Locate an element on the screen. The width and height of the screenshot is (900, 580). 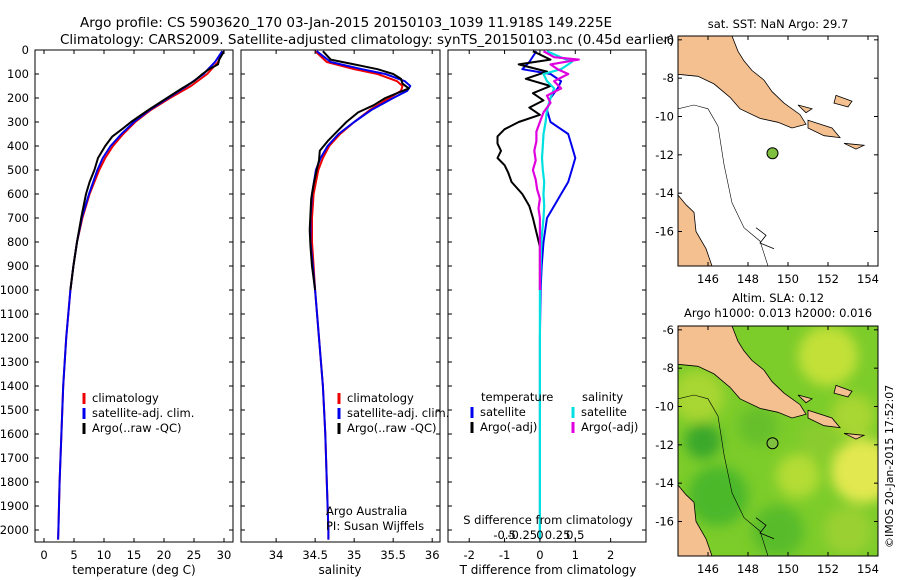
depth-tick-label: 1300 is located at coordinates (14, 362).